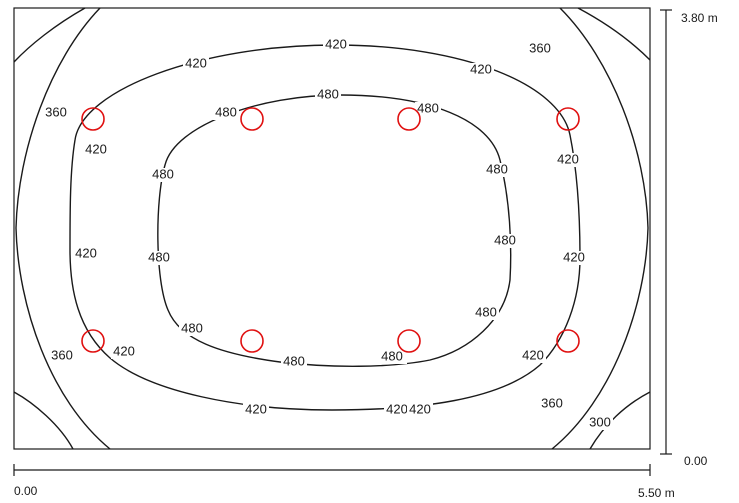  Describe the element at coordinates (600, 228) in the screenshot. I see `contour-360-right` at that location.